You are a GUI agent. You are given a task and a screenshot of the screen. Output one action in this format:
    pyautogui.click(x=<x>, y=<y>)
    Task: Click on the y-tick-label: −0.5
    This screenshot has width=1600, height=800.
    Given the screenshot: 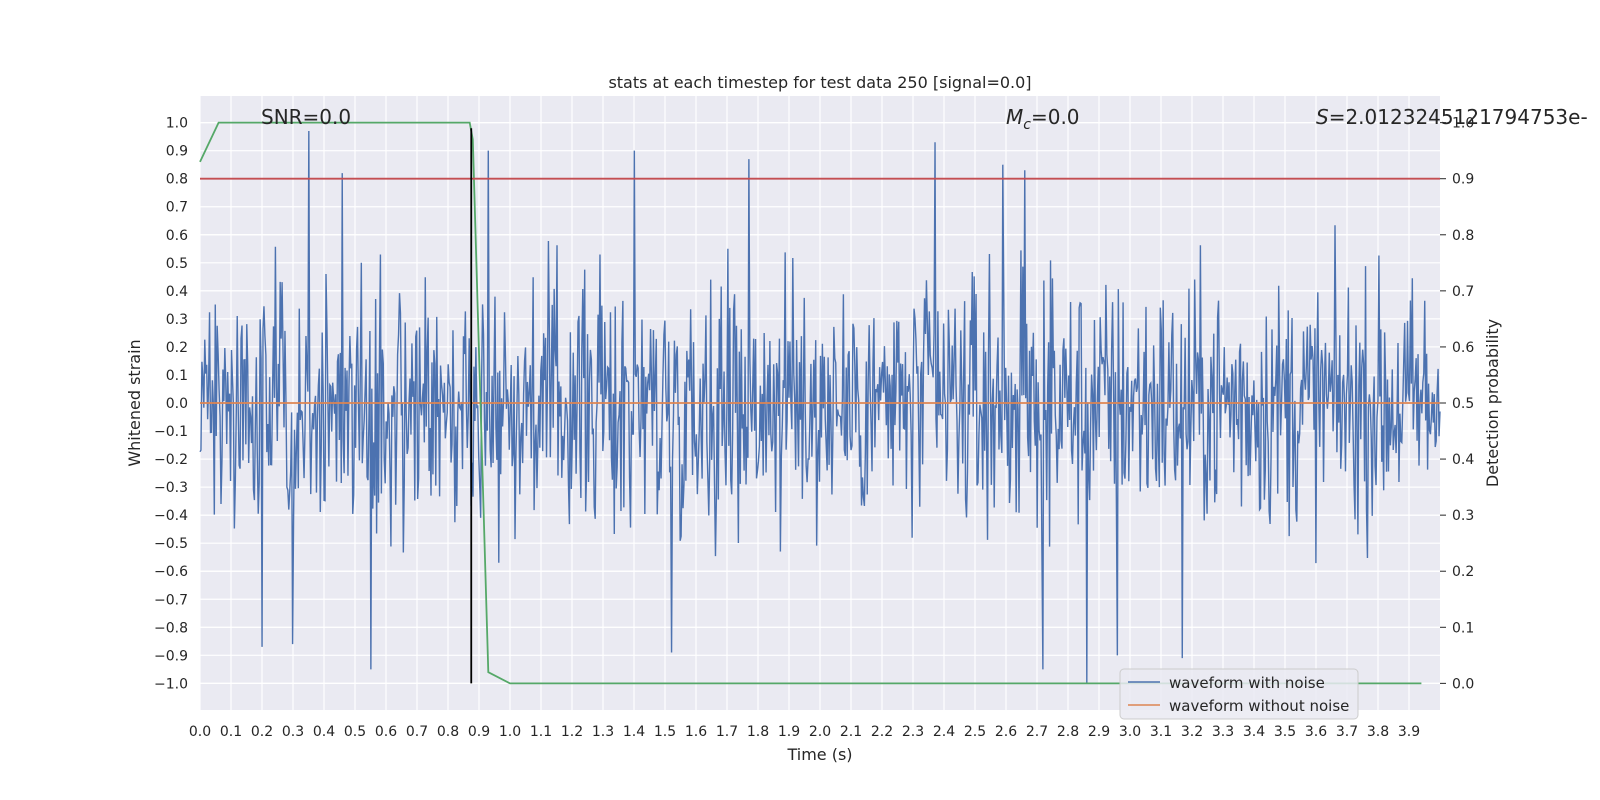 What is the action you would take?
    pyautogui.click(x=171, y=544)
    